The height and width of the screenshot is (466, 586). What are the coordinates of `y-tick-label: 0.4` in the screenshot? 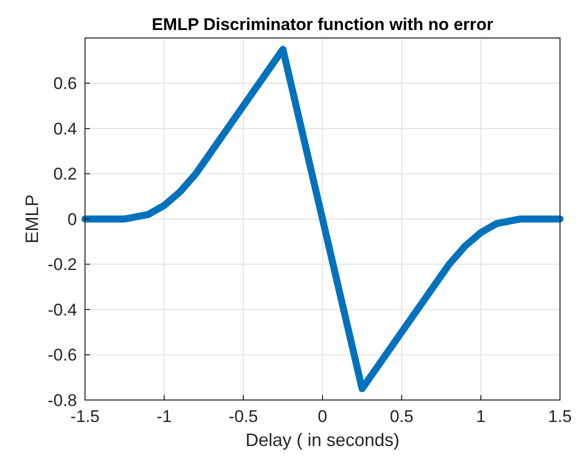 It's located at (65, 128).